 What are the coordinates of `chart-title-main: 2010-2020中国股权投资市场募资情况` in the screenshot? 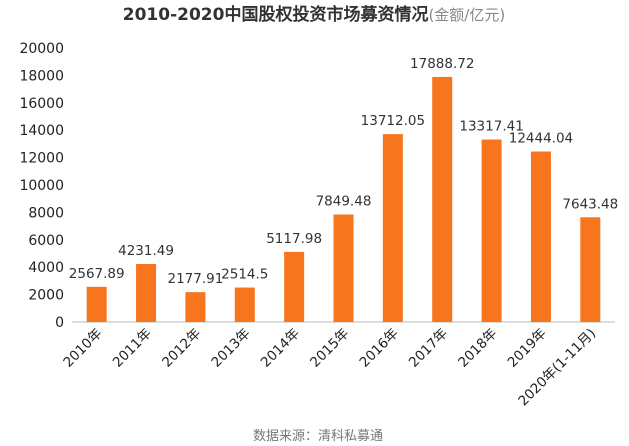 It's located at (276, 14).